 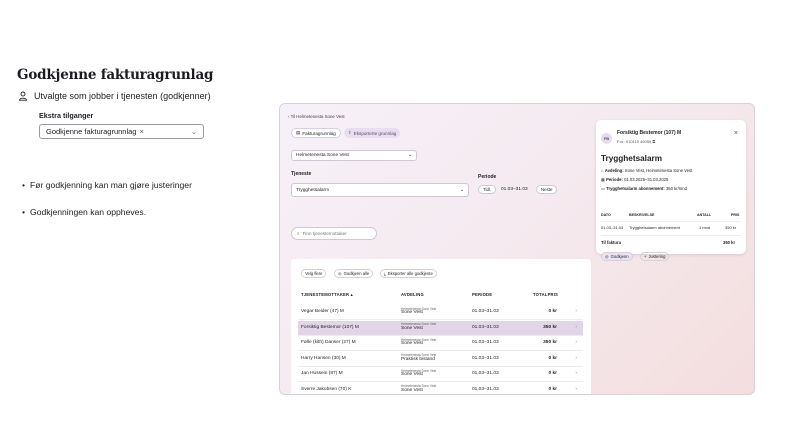 I want to click on approve-button: ◎ Godkjenn, so click(x=617, y=256).